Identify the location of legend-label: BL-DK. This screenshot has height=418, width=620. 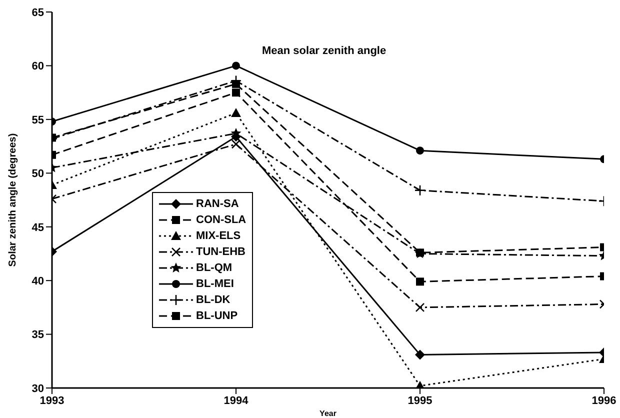
(213, 300).